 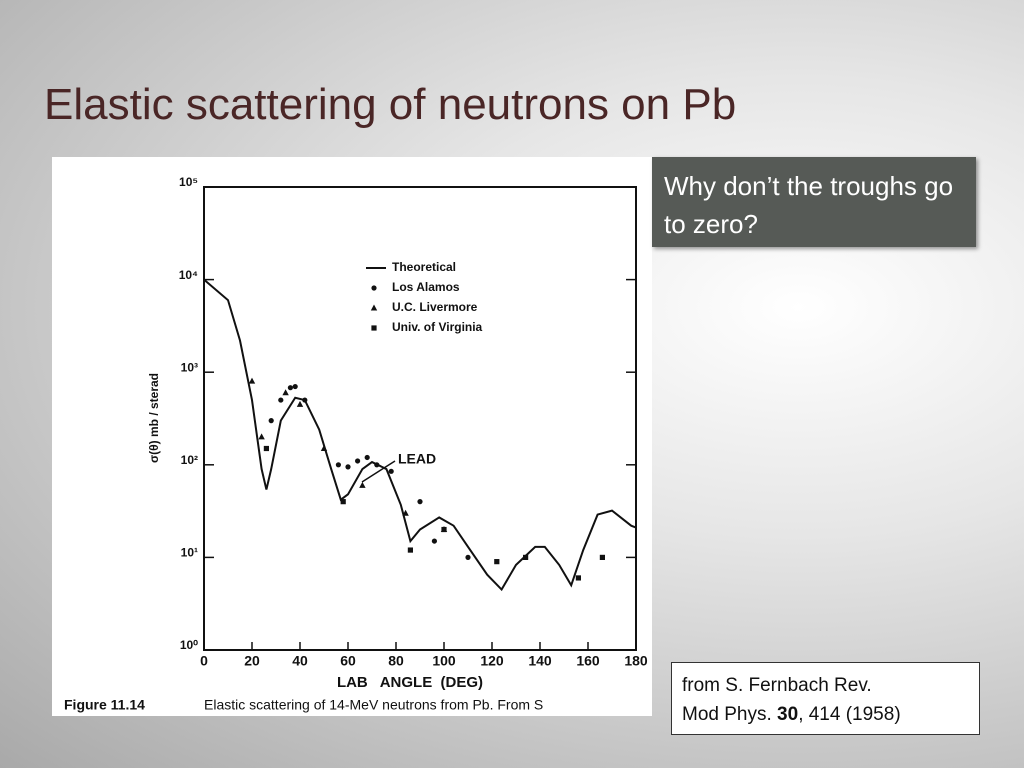 What do you see at coordinates (588, 661) in the screenshot?
I see `x-tick-label: 160` at bounding box center [588, 661].